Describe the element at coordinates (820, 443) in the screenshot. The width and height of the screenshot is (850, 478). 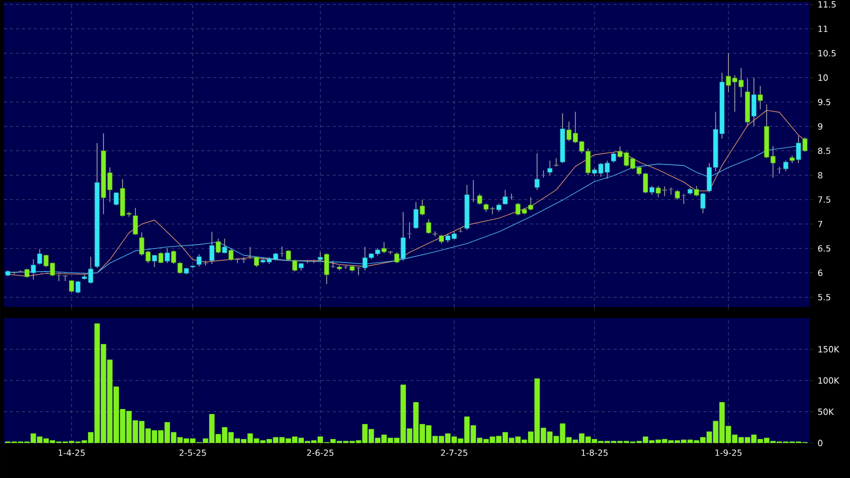
I see `y-tick-label: 0` at that location.